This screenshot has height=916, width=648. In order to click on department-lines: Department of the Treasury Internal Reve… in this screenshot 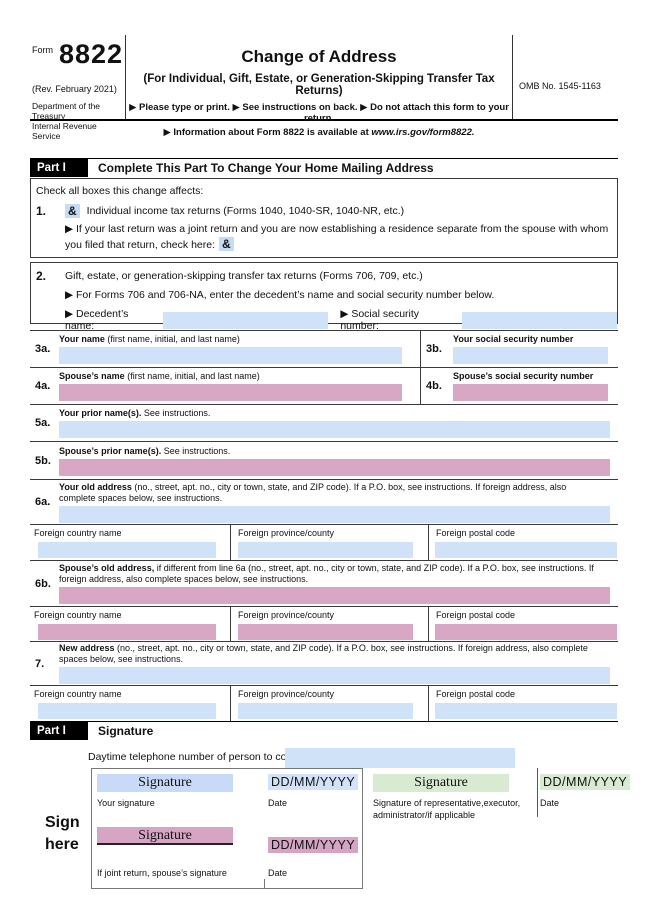, I will do `click(66, 121)`.